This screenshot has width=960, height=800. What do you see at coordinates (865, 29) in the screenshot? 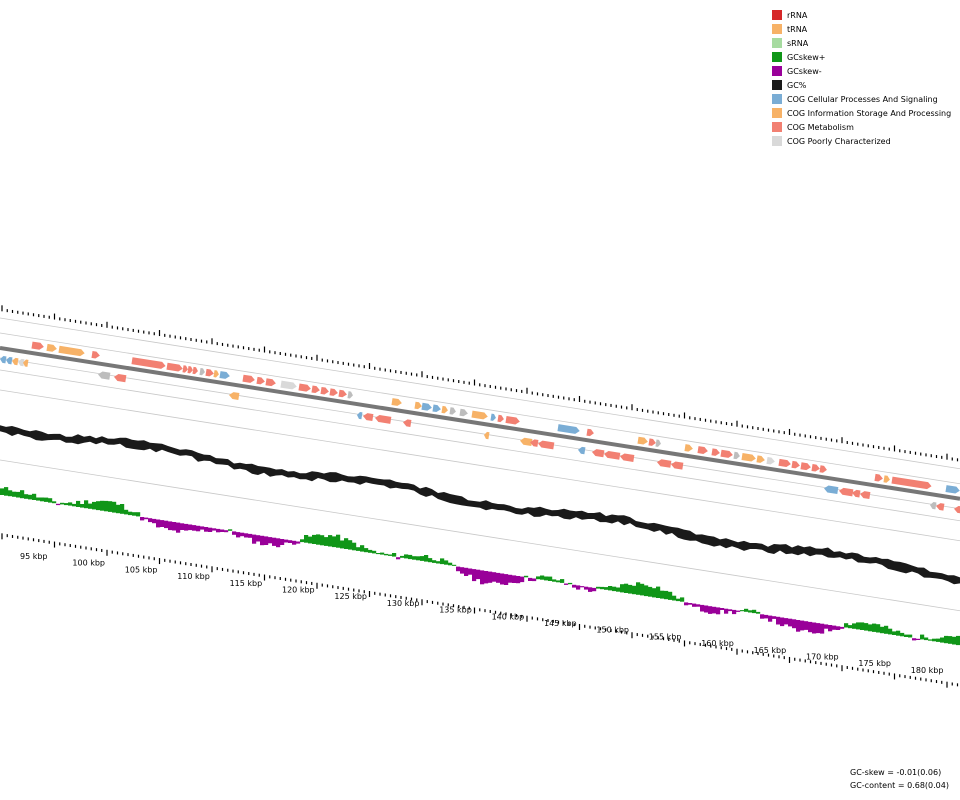
I see `legend-item-trna: tRNA` at bounding box center [865, 29].